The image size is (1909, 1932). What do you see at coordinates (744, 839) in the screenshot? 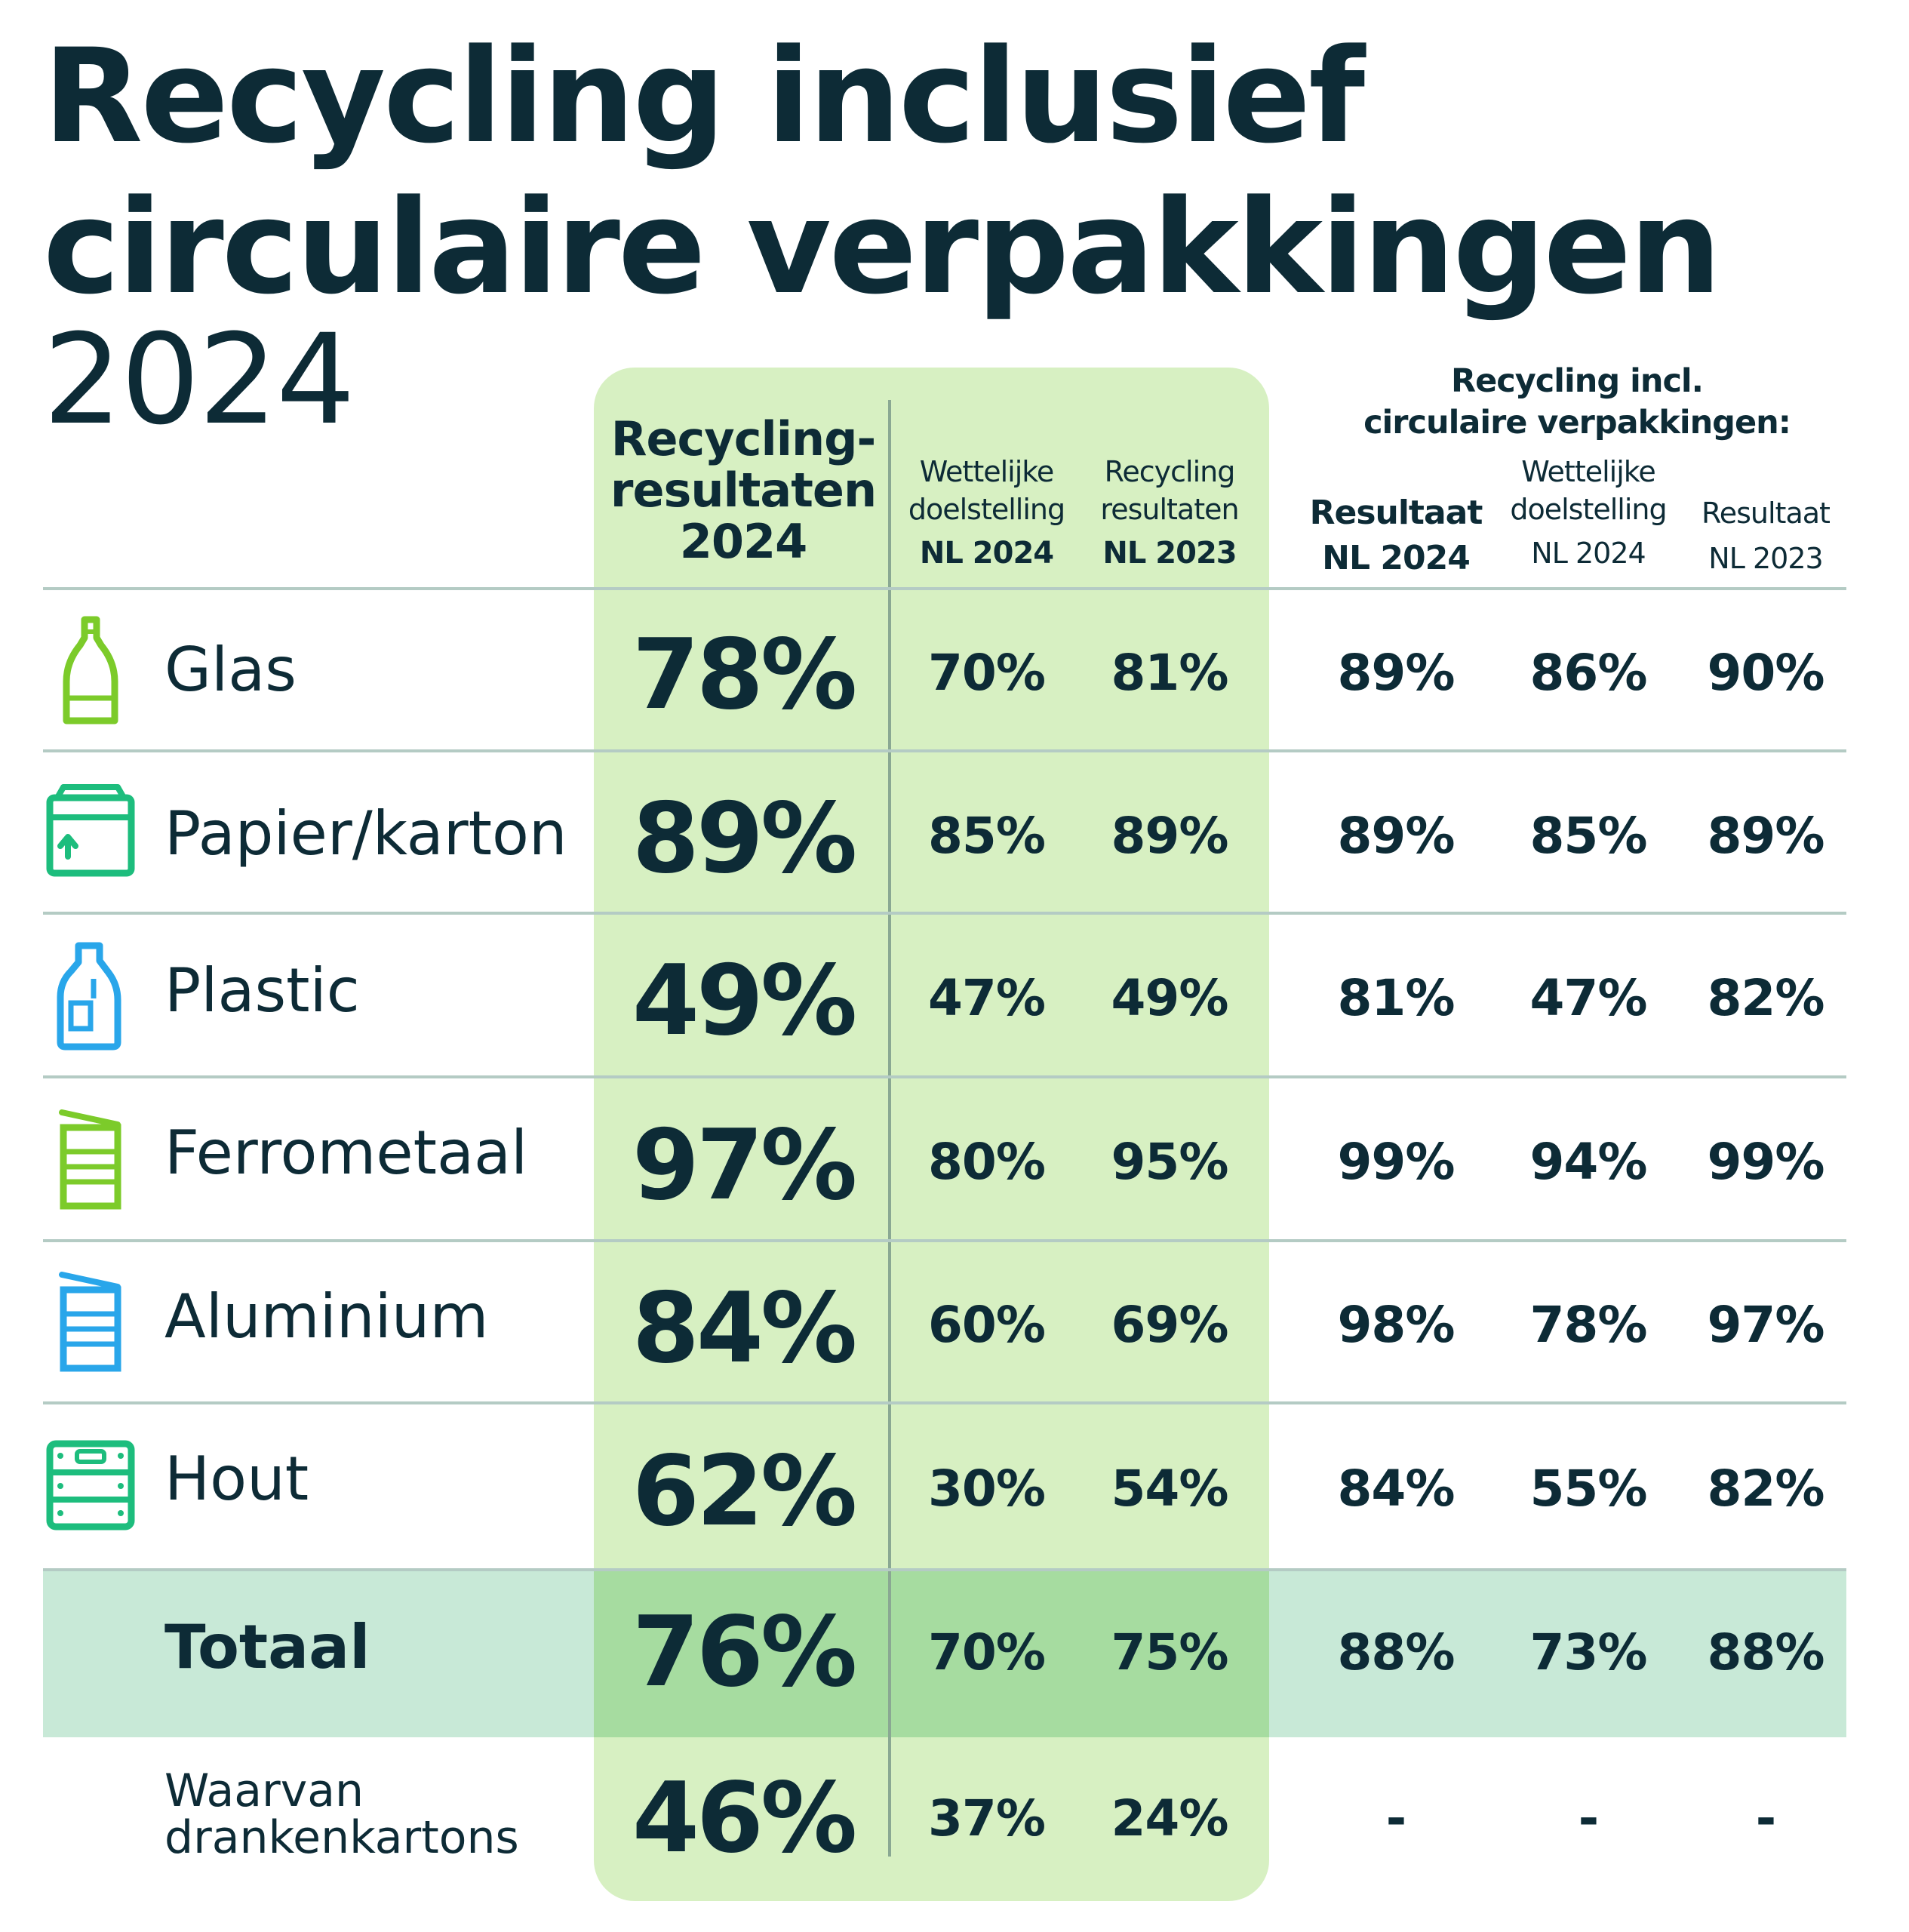
I see `value-papier-2024: 89%` at bounding box center [744, 839].